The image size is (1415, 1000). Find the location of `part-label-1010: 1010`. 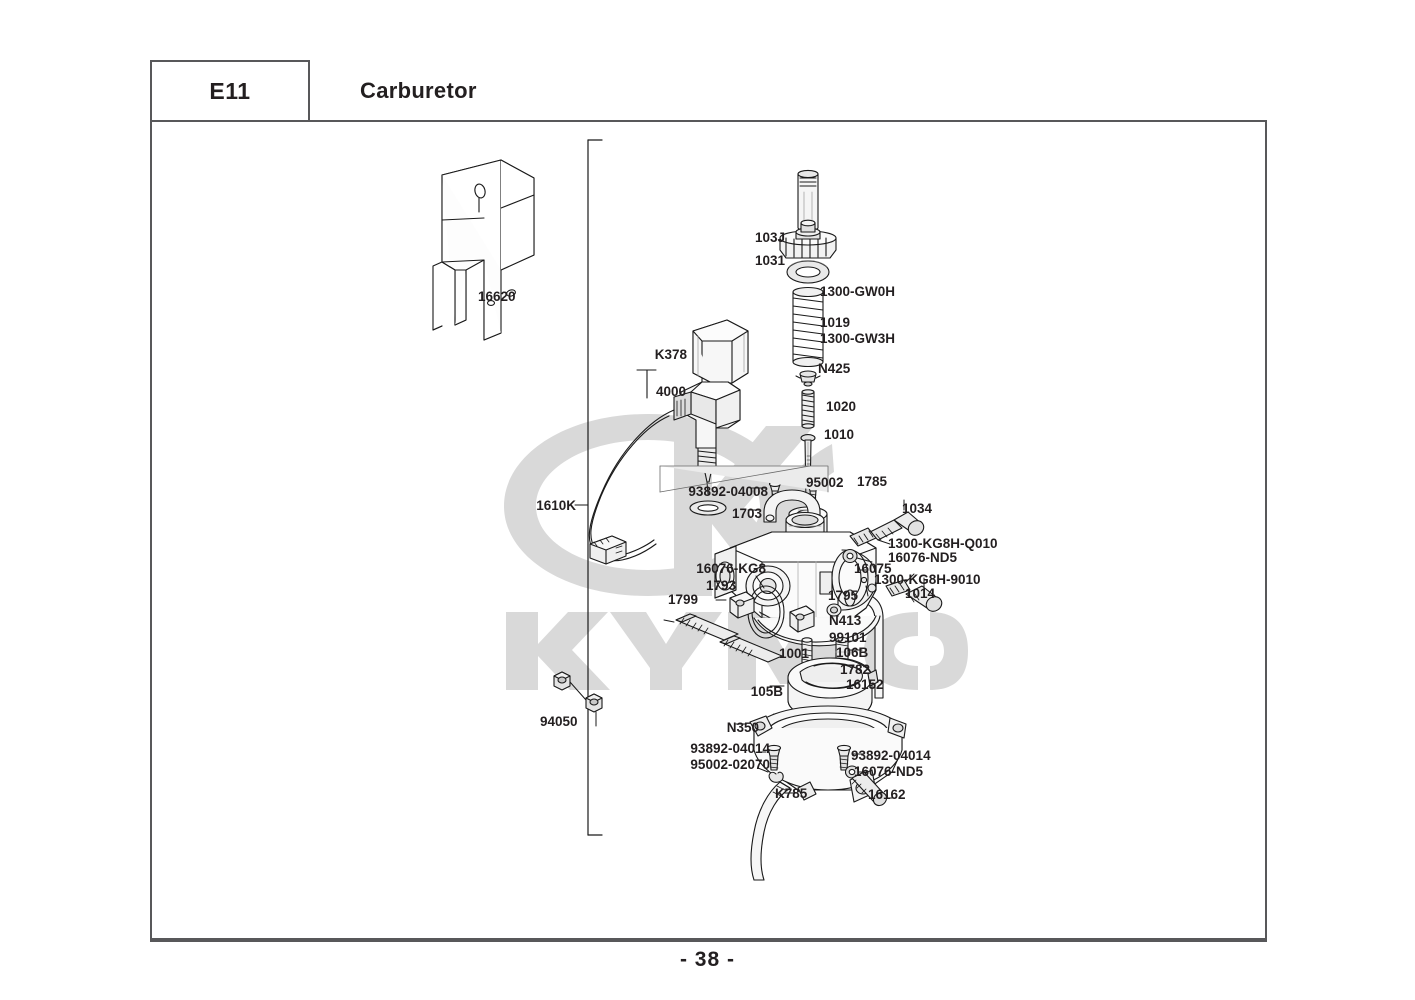

part-label-1010: 1010 is located at coordinates (839, 434).